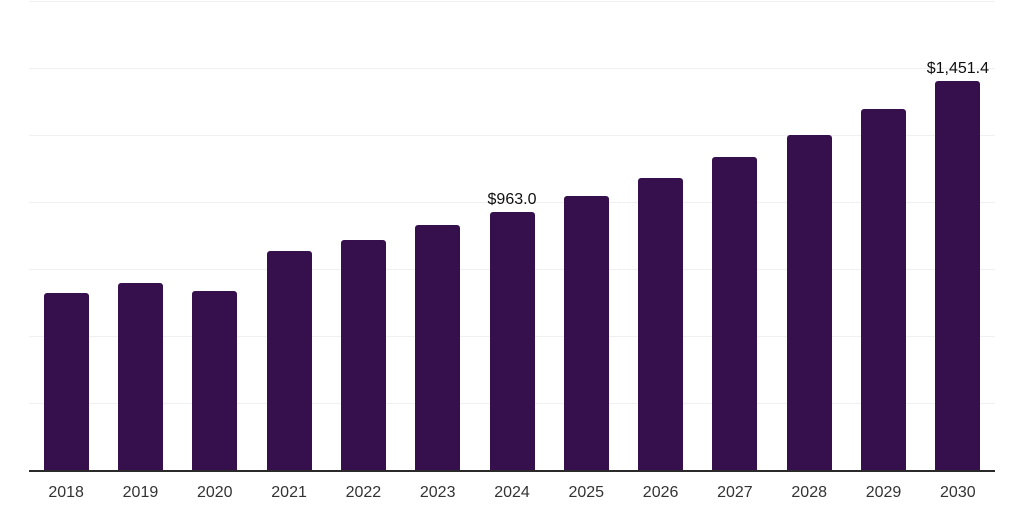 The image size is (1024, 512). I want to click on bar-2028, so click(809, 302).